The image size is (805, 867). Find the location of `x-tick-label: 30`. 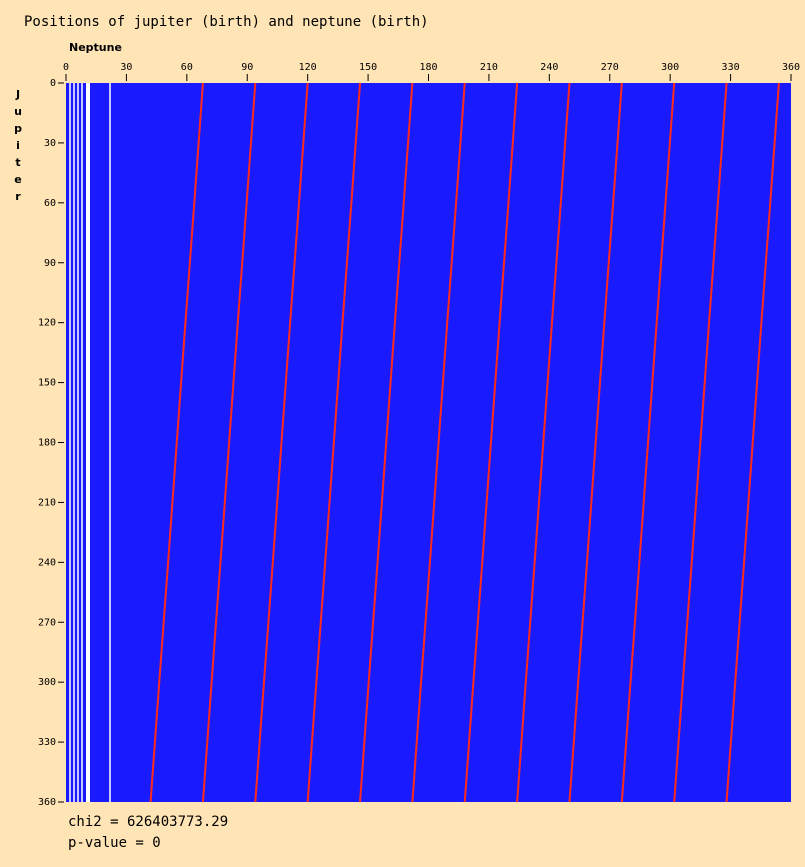

x-tick-label: 30 is located at coordinates (126, 67).